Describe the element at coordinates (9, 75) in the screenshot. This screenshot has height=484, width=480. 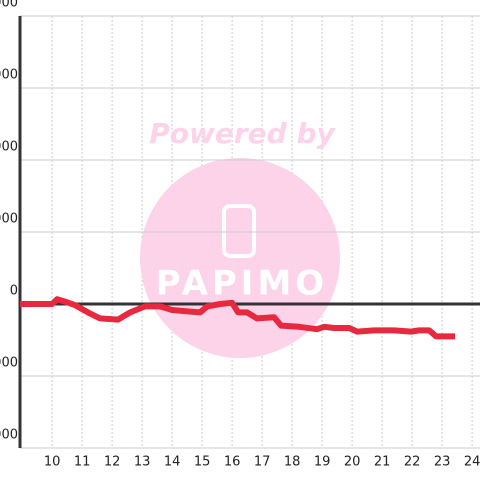
I see `y-tick-label: 9,000` at that location.